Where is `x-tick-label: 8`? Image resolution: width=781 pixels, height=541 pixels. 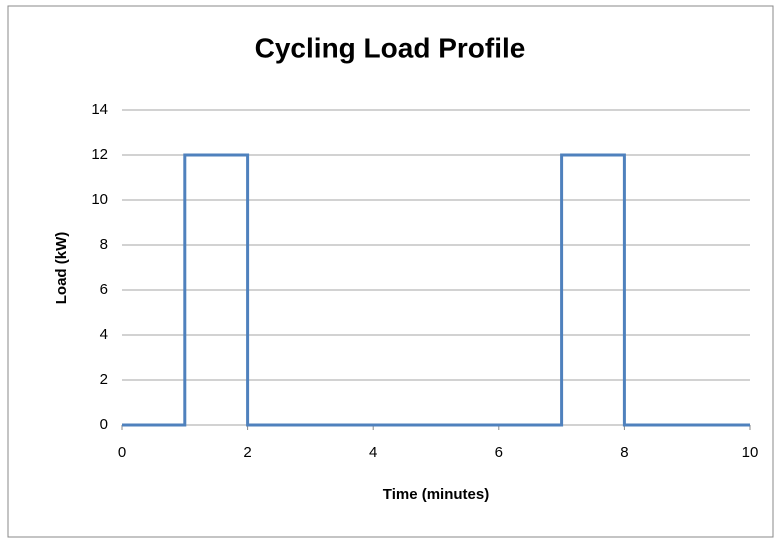 x-tick-label: 8 is located at coordinates (624, 452).